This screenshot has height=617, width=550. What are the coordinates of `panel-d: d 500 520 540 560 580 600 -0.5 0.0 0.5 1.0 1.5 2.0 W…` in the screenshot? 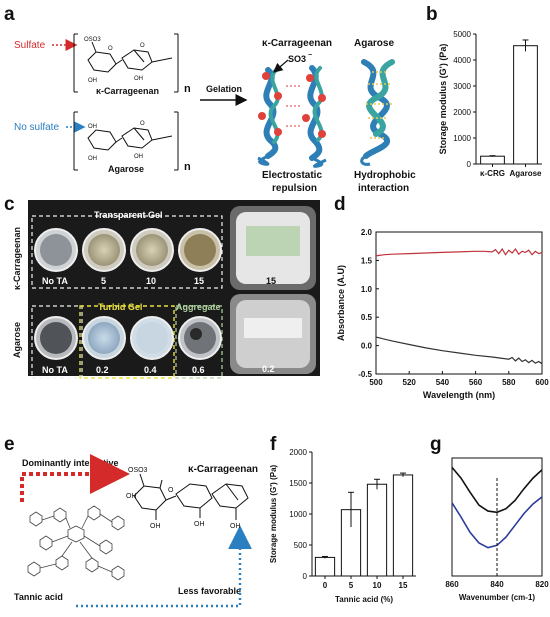 It's located at (441, 297).